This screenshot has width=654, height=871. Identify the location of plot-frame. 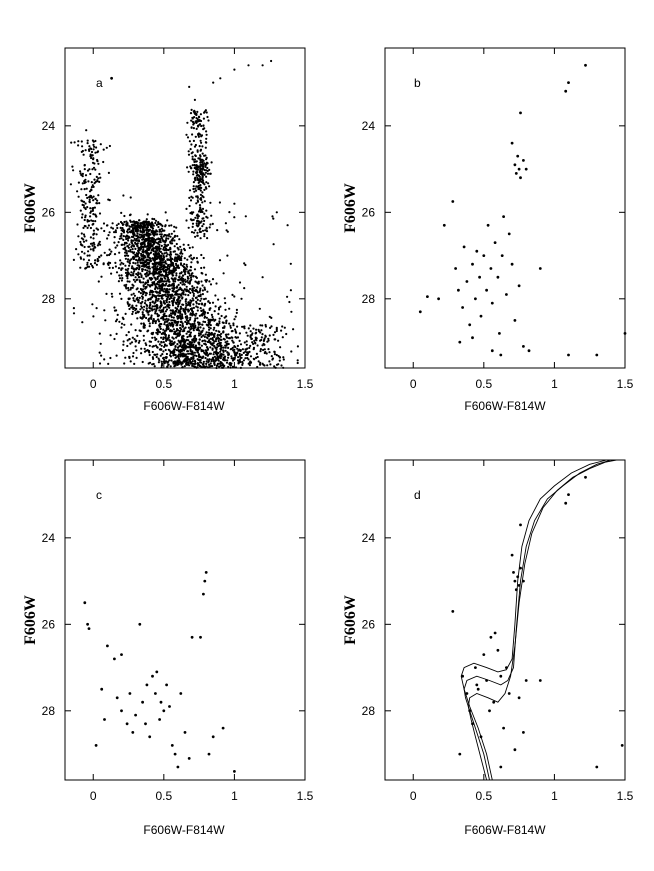
(185, 208).